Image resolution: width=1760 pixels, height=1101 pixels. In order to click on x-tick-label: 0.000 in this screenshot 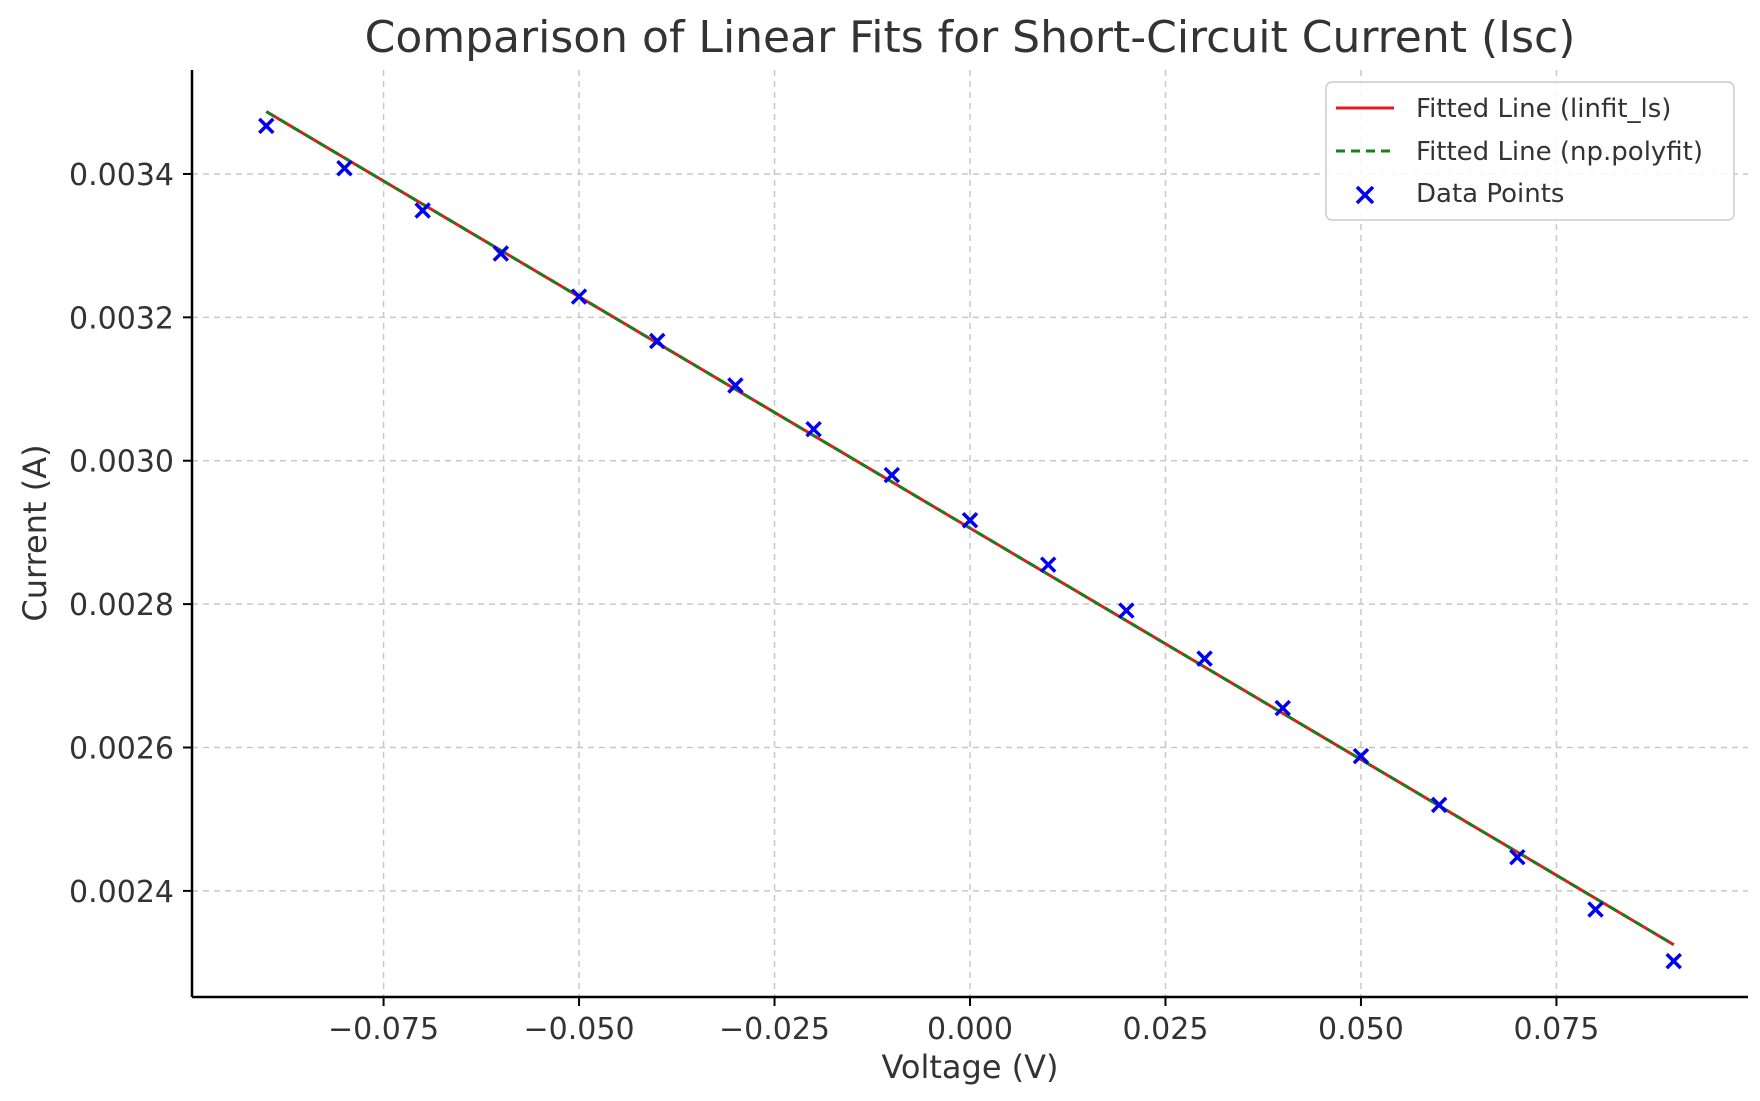, I will do `click(970, 1029)`.